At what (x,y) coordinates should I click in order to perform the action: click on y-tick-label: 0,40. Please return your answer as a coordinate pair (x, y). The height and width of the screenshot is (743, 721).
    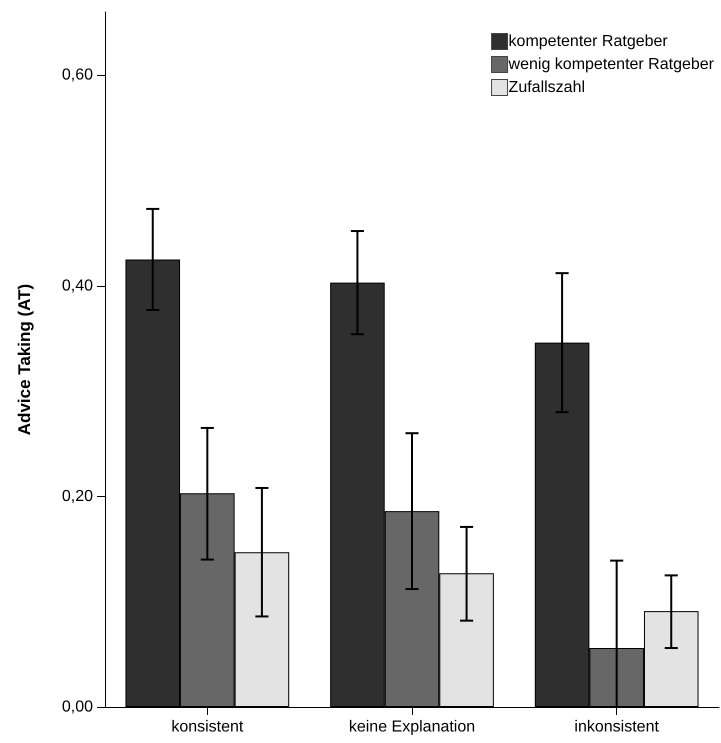
    Looking at the image, I should click on (78, 285).